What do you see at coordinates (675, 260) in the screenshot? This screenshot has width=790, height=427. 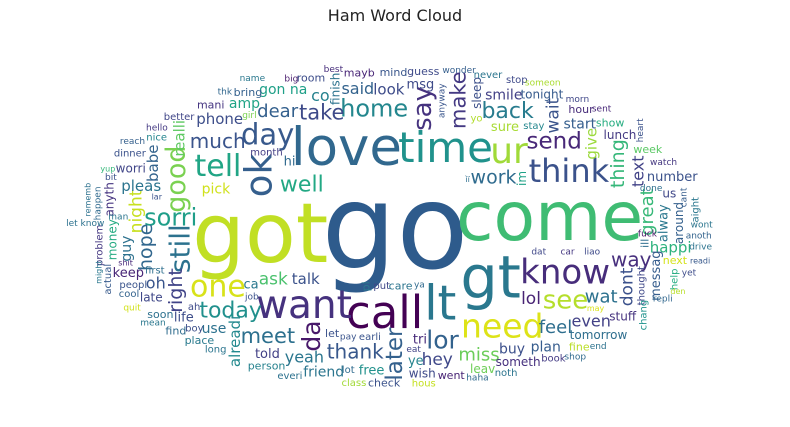 I see `word-next: next` at bounding box center [675, 260].